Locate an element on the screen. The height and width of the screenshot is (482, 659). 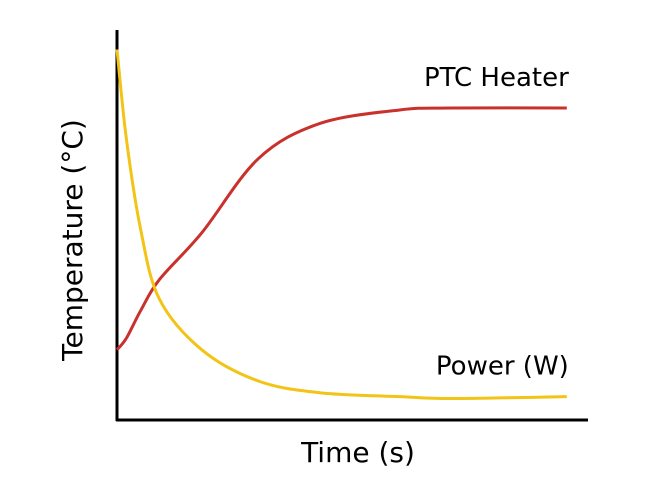
series-label: PTC Heater is located at coordinates (496, 78).